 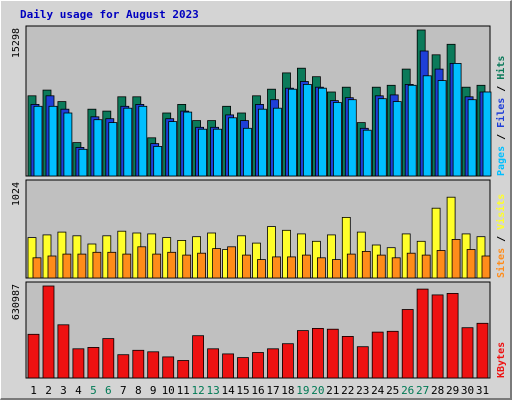 I want to click on x-tick-label: 3, so click(x=63, y=390).